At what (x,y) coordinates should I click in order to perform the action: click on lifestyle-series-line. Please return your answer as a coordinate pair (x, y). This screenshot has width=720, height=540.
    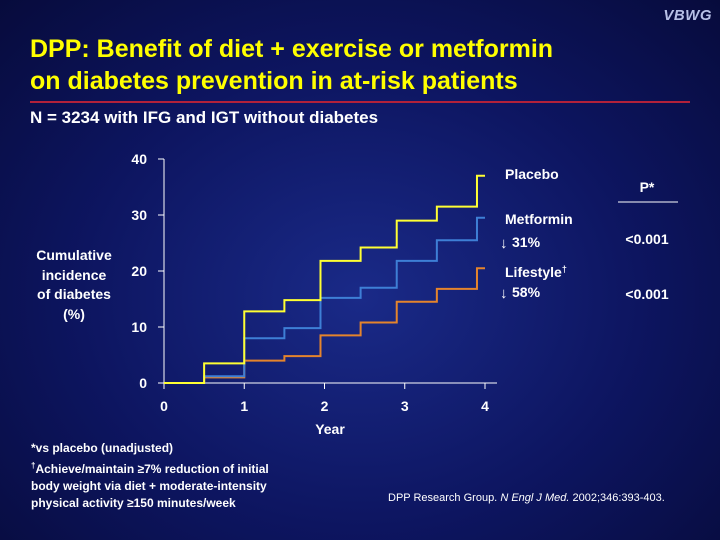
    Looking at the image, I should click on (324, 325).